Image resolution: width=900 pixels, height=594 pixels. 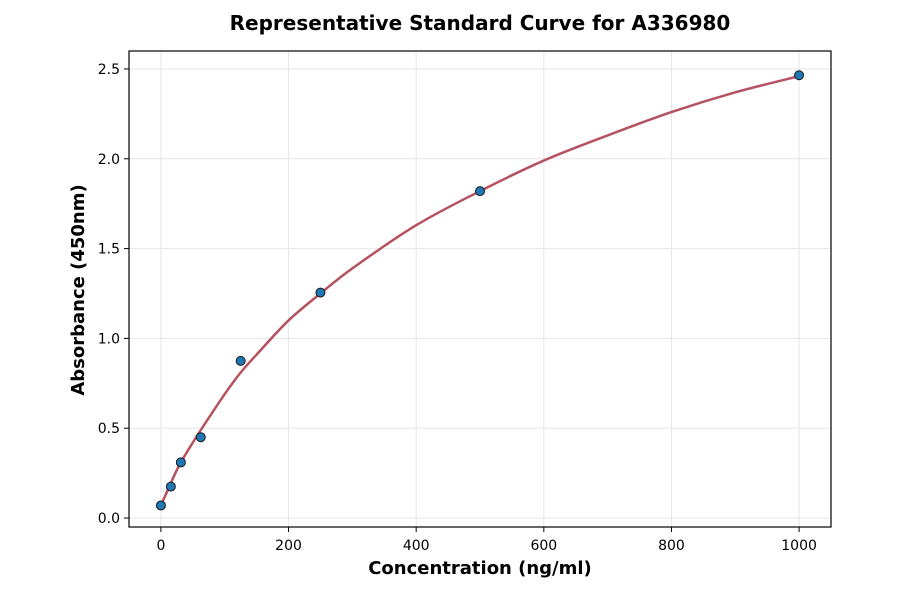 What do you see at coordinates (109, 519) in the screenshot?
I see `y-tick-label: 0.0` at bounding box center [109, 519].